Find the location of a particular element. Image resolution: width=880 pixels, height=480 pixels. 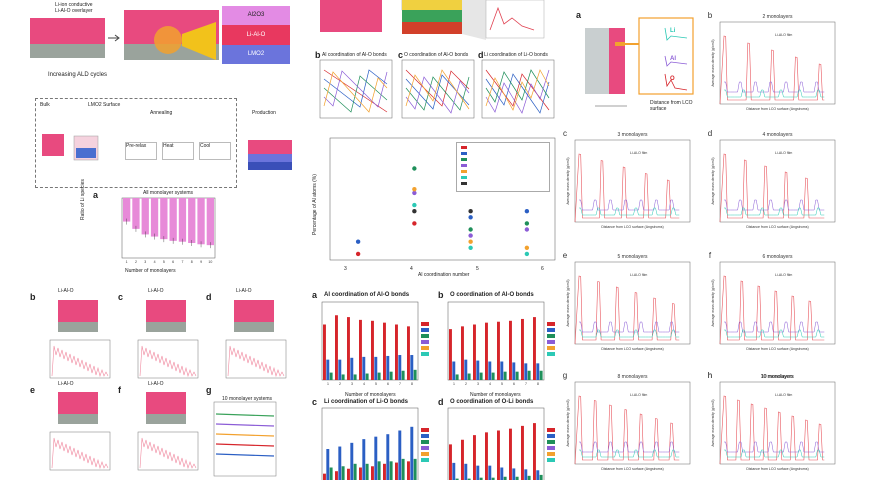

right-schematic is located at coordinates (639, 62).